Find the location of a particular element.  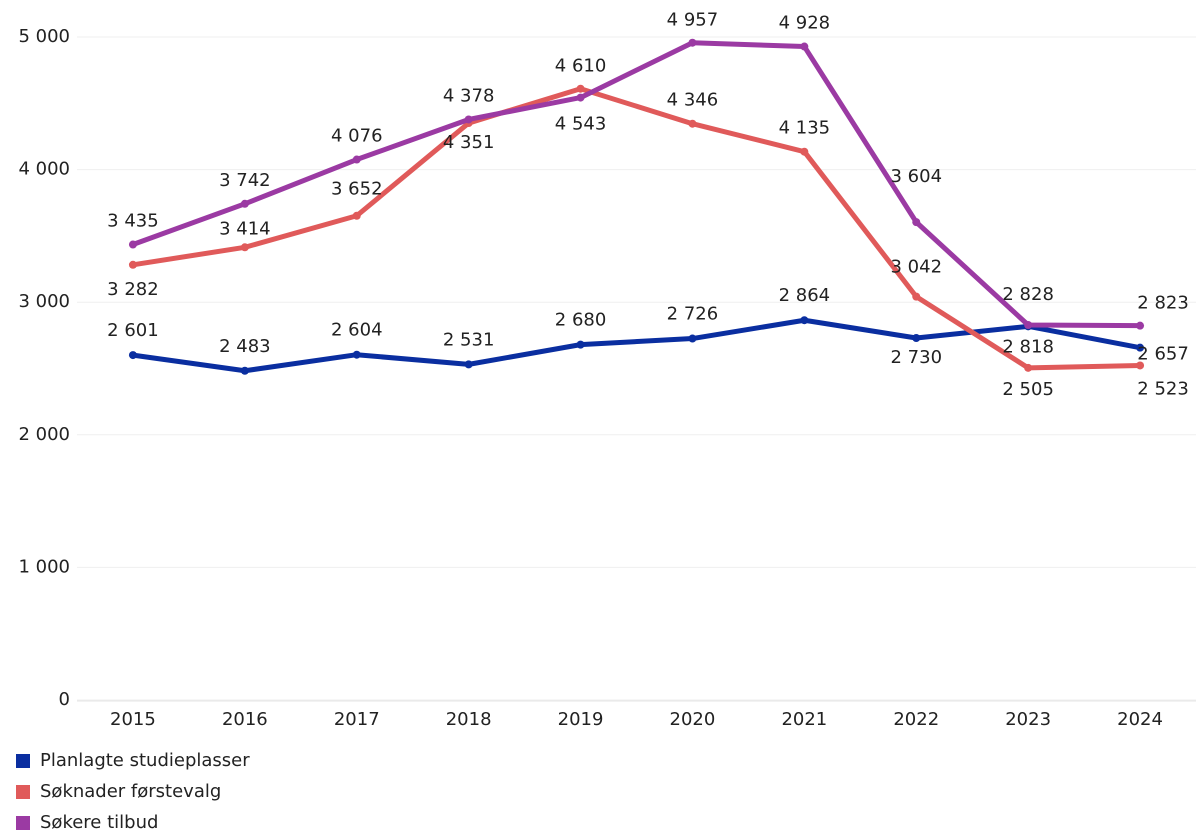

y-tick-label: 2 000 is located at coordinates (44, 434).